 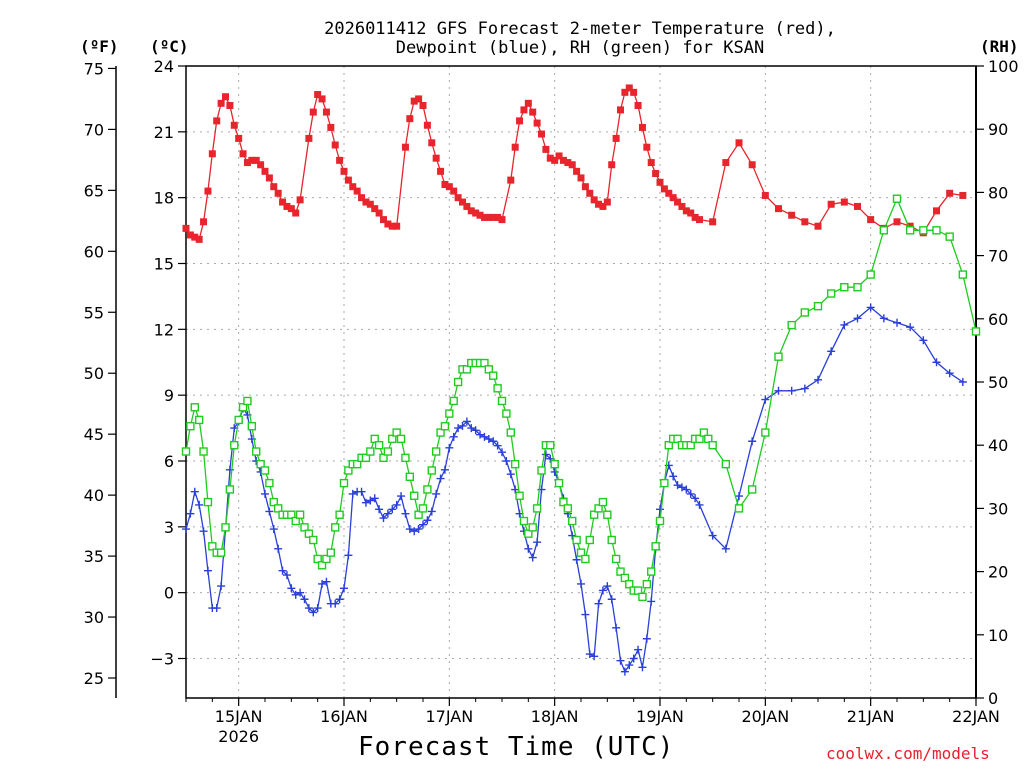 I want to click on x-tick-label: 22JAN, so click(x=976, y=716).